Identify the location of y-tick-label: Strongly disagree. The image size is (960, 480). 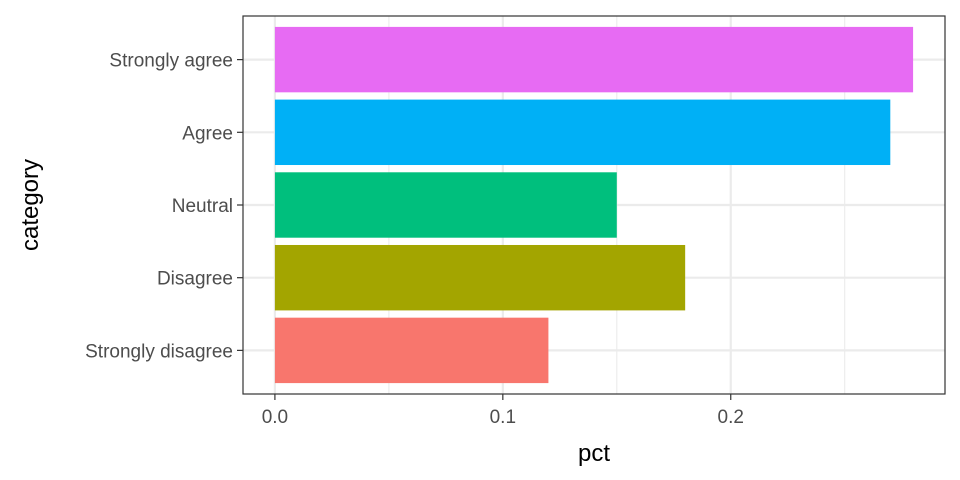
(159, 351).